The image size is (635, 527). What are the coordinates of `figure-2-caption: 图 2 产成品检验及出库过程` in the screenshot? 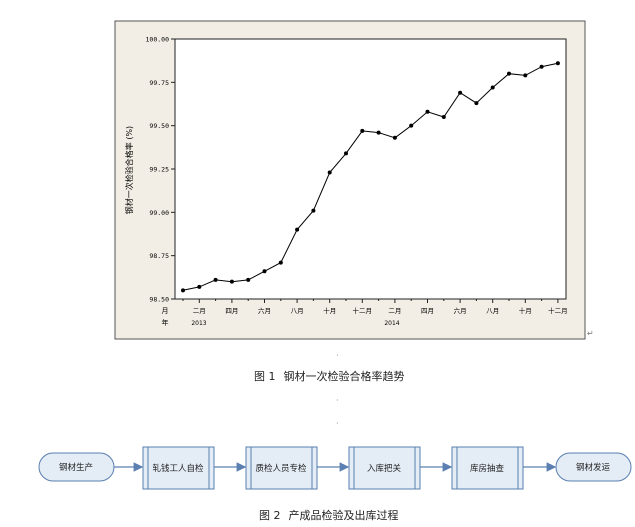 It's located at (329, 515).